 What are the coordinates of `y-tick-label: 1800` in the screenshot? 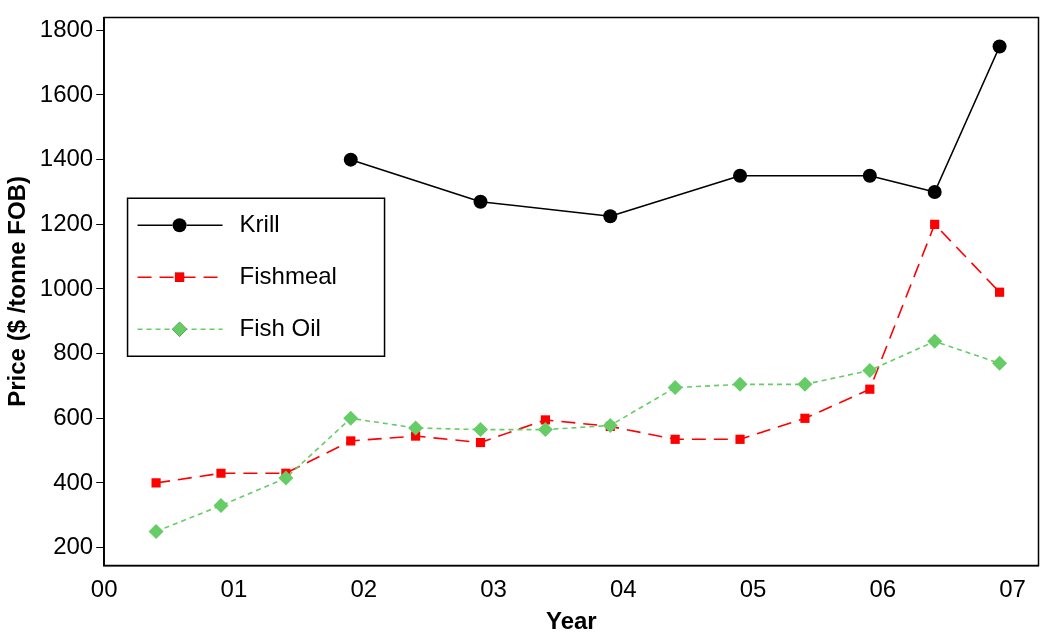 It's located at (66, 28).